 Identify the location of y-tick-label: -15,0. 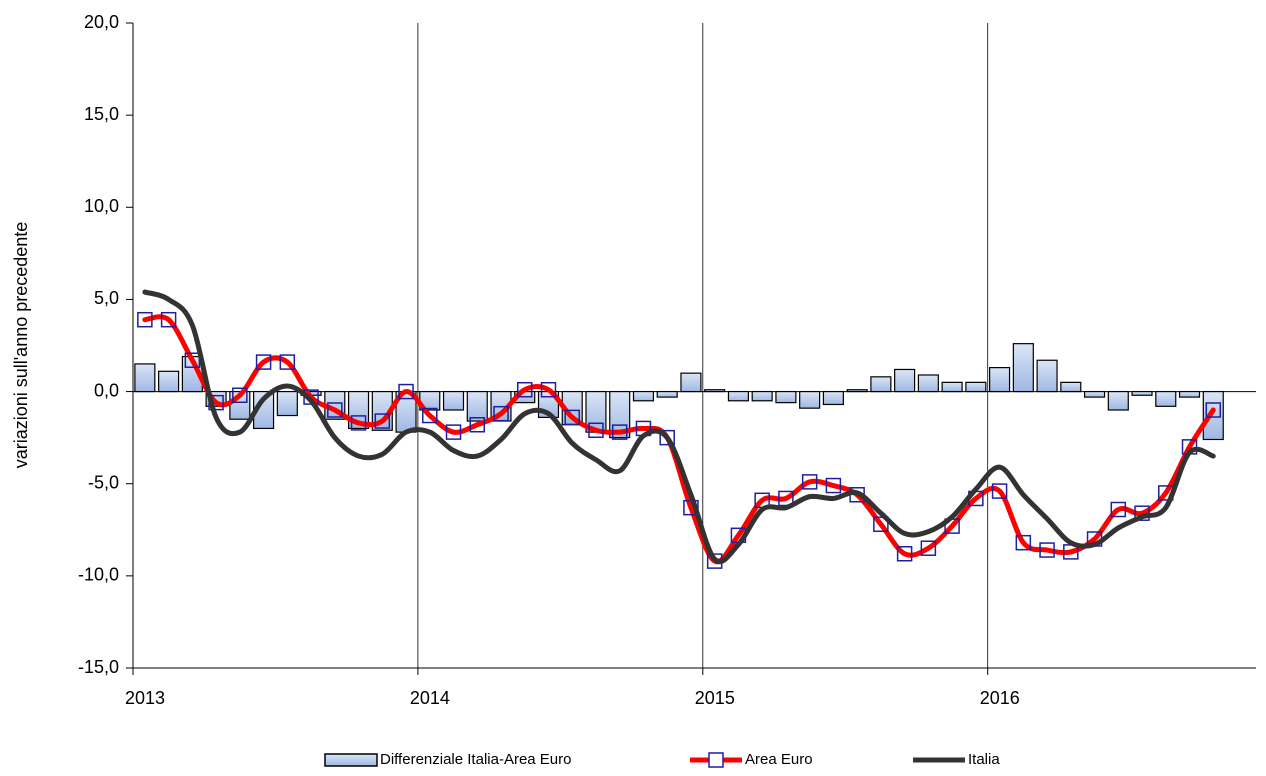
(98, 667).